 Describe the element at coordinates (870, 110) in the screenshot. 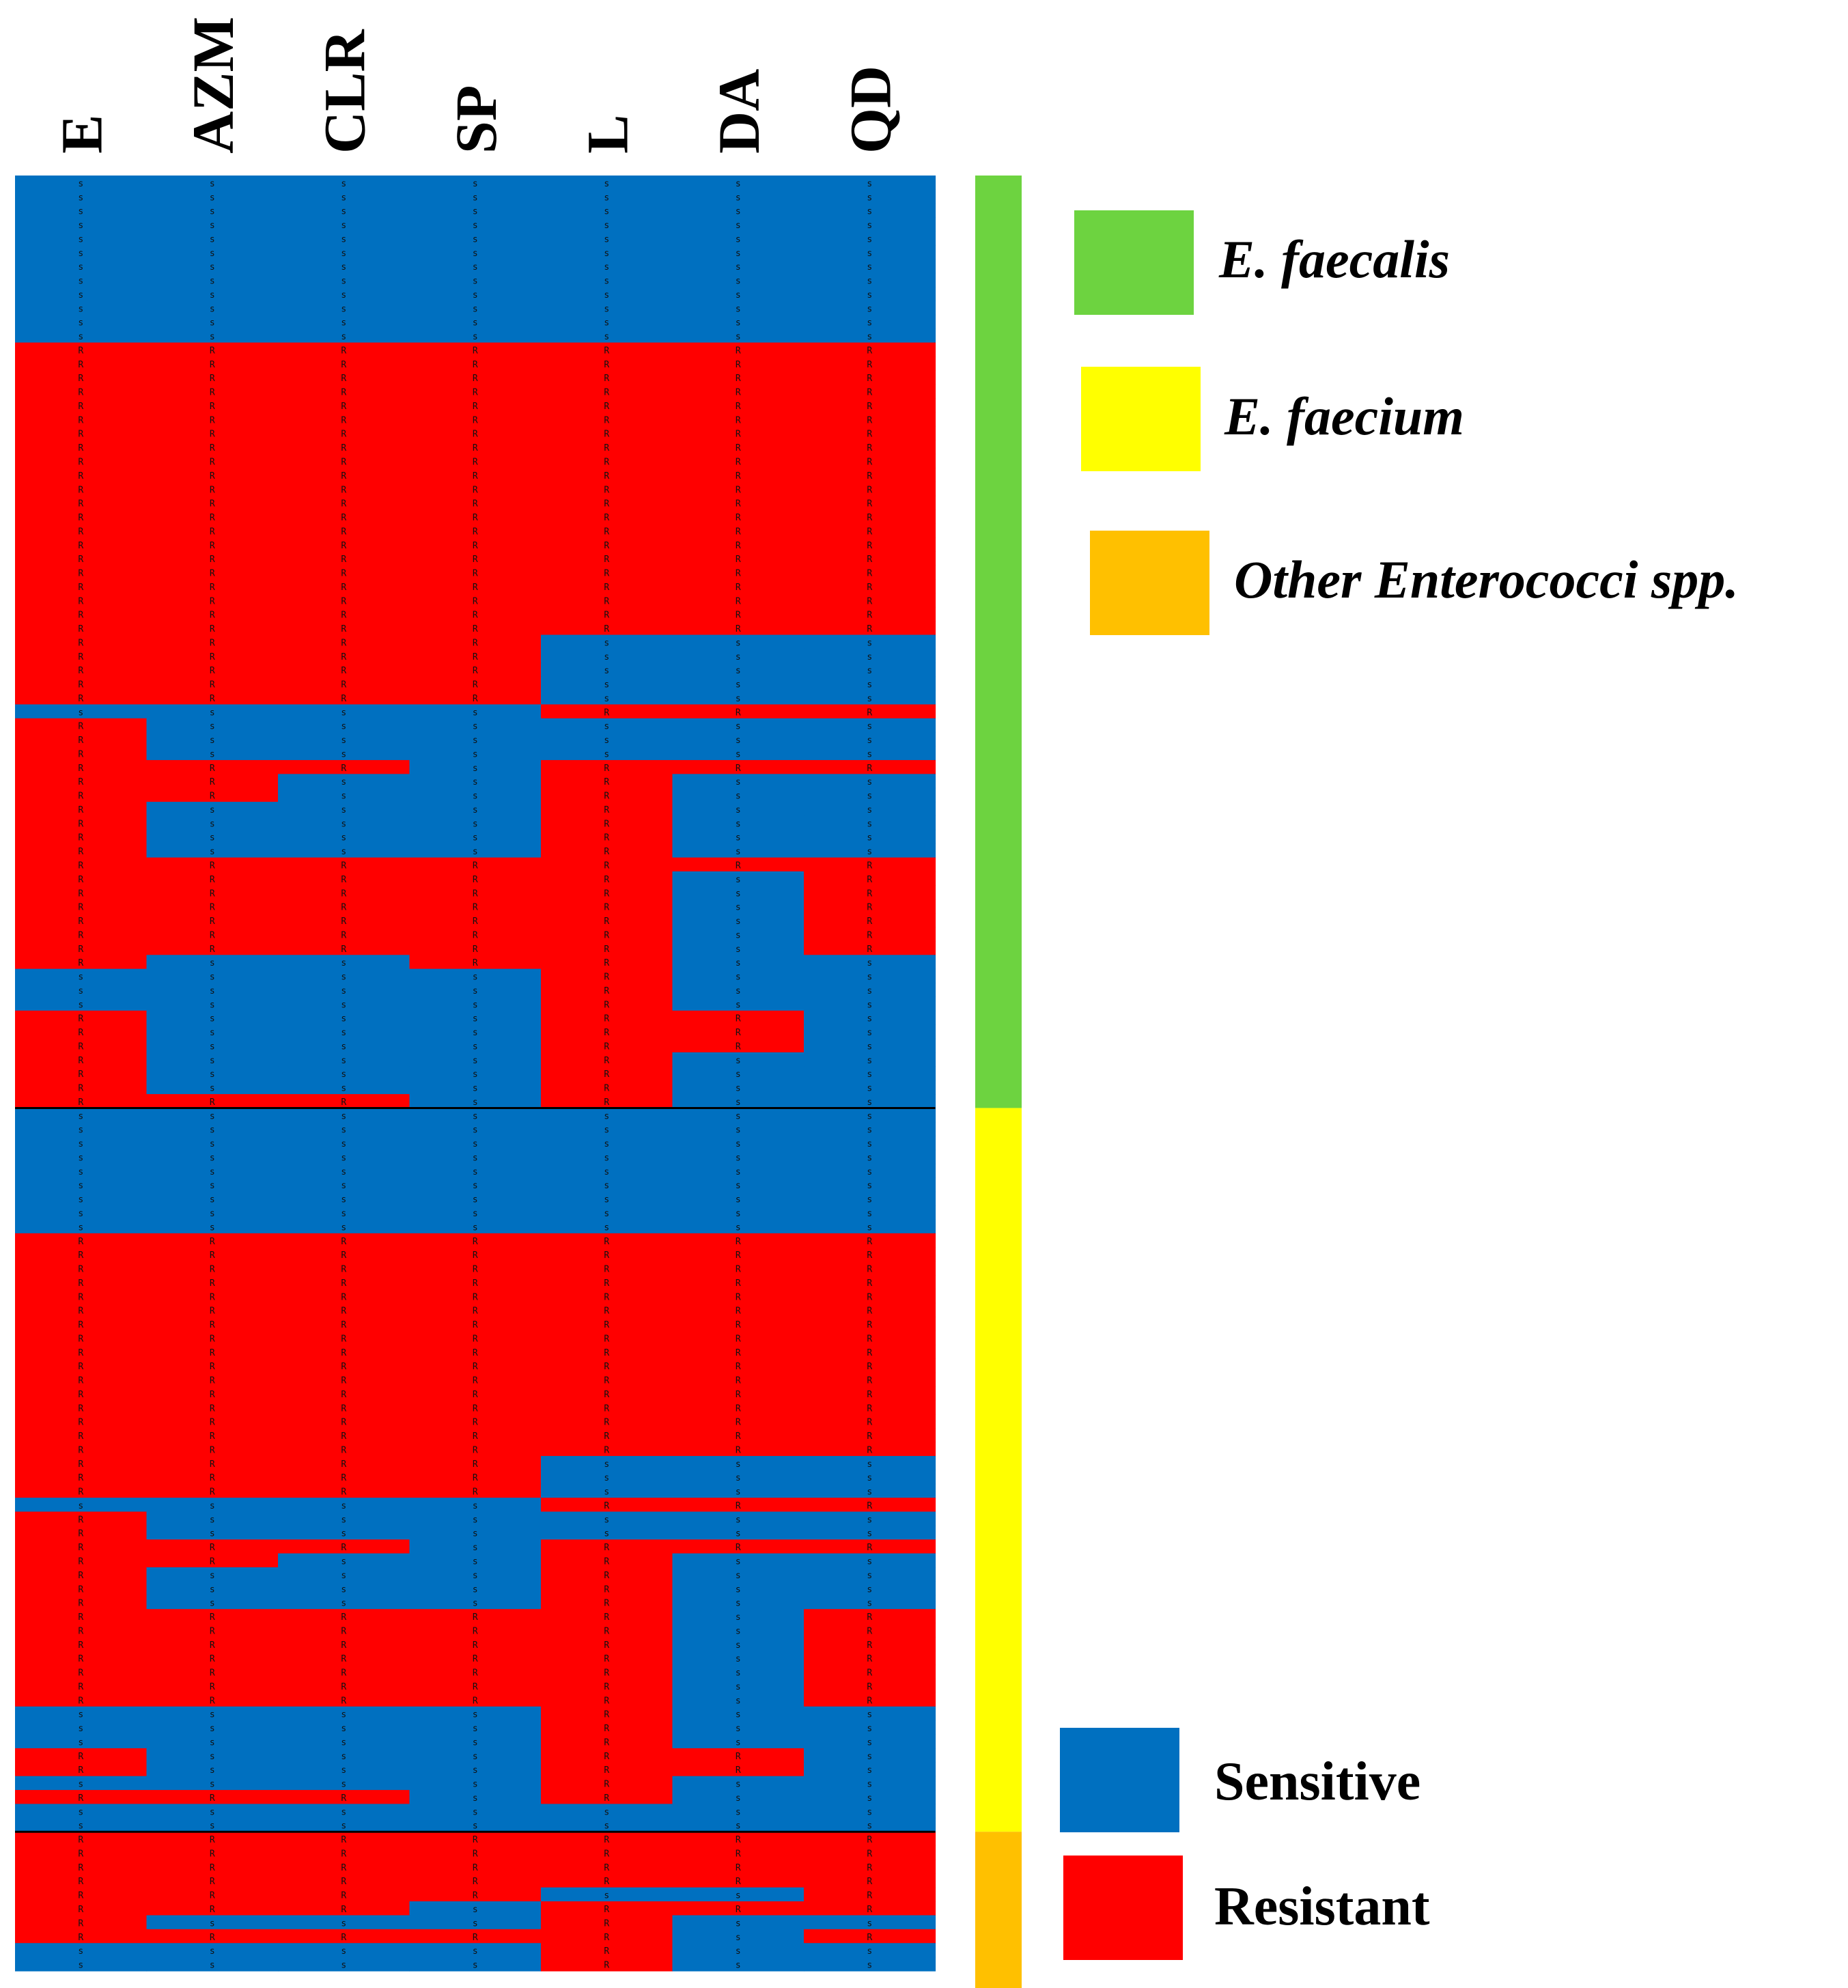

I see `column-label: QD` at that location.